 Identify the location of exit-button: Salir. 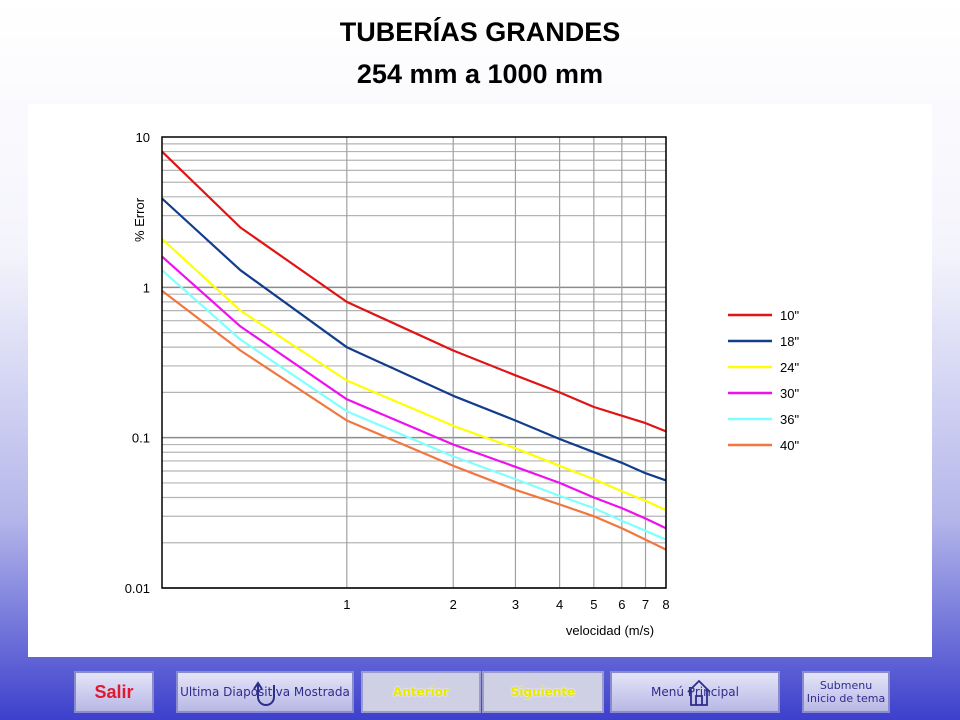
(114, 692).